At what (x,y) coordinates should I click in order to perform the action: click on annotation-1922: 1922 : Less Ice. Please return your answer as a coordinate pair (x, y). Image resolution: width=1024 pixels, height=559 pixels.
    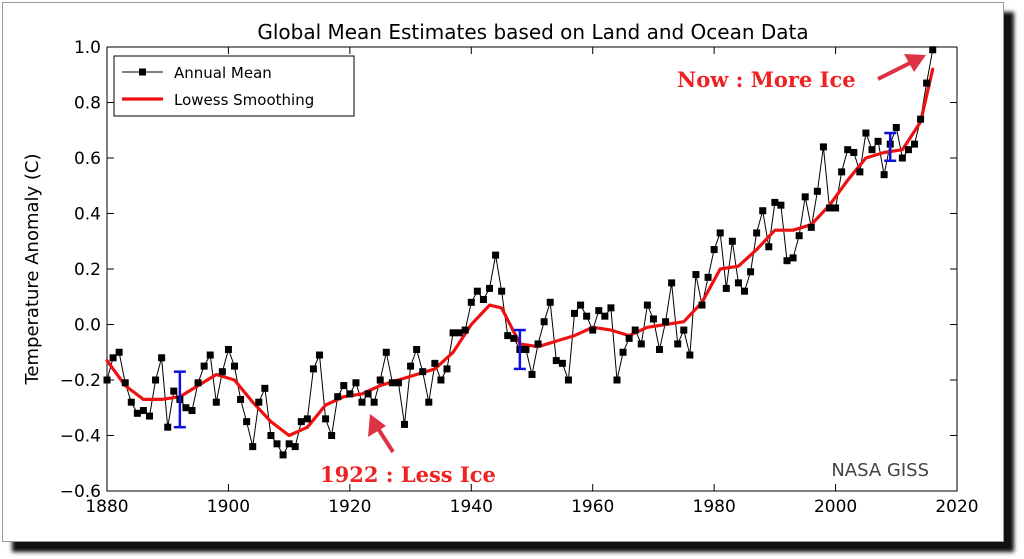
    Looking at the image, I should click on (408, 474).